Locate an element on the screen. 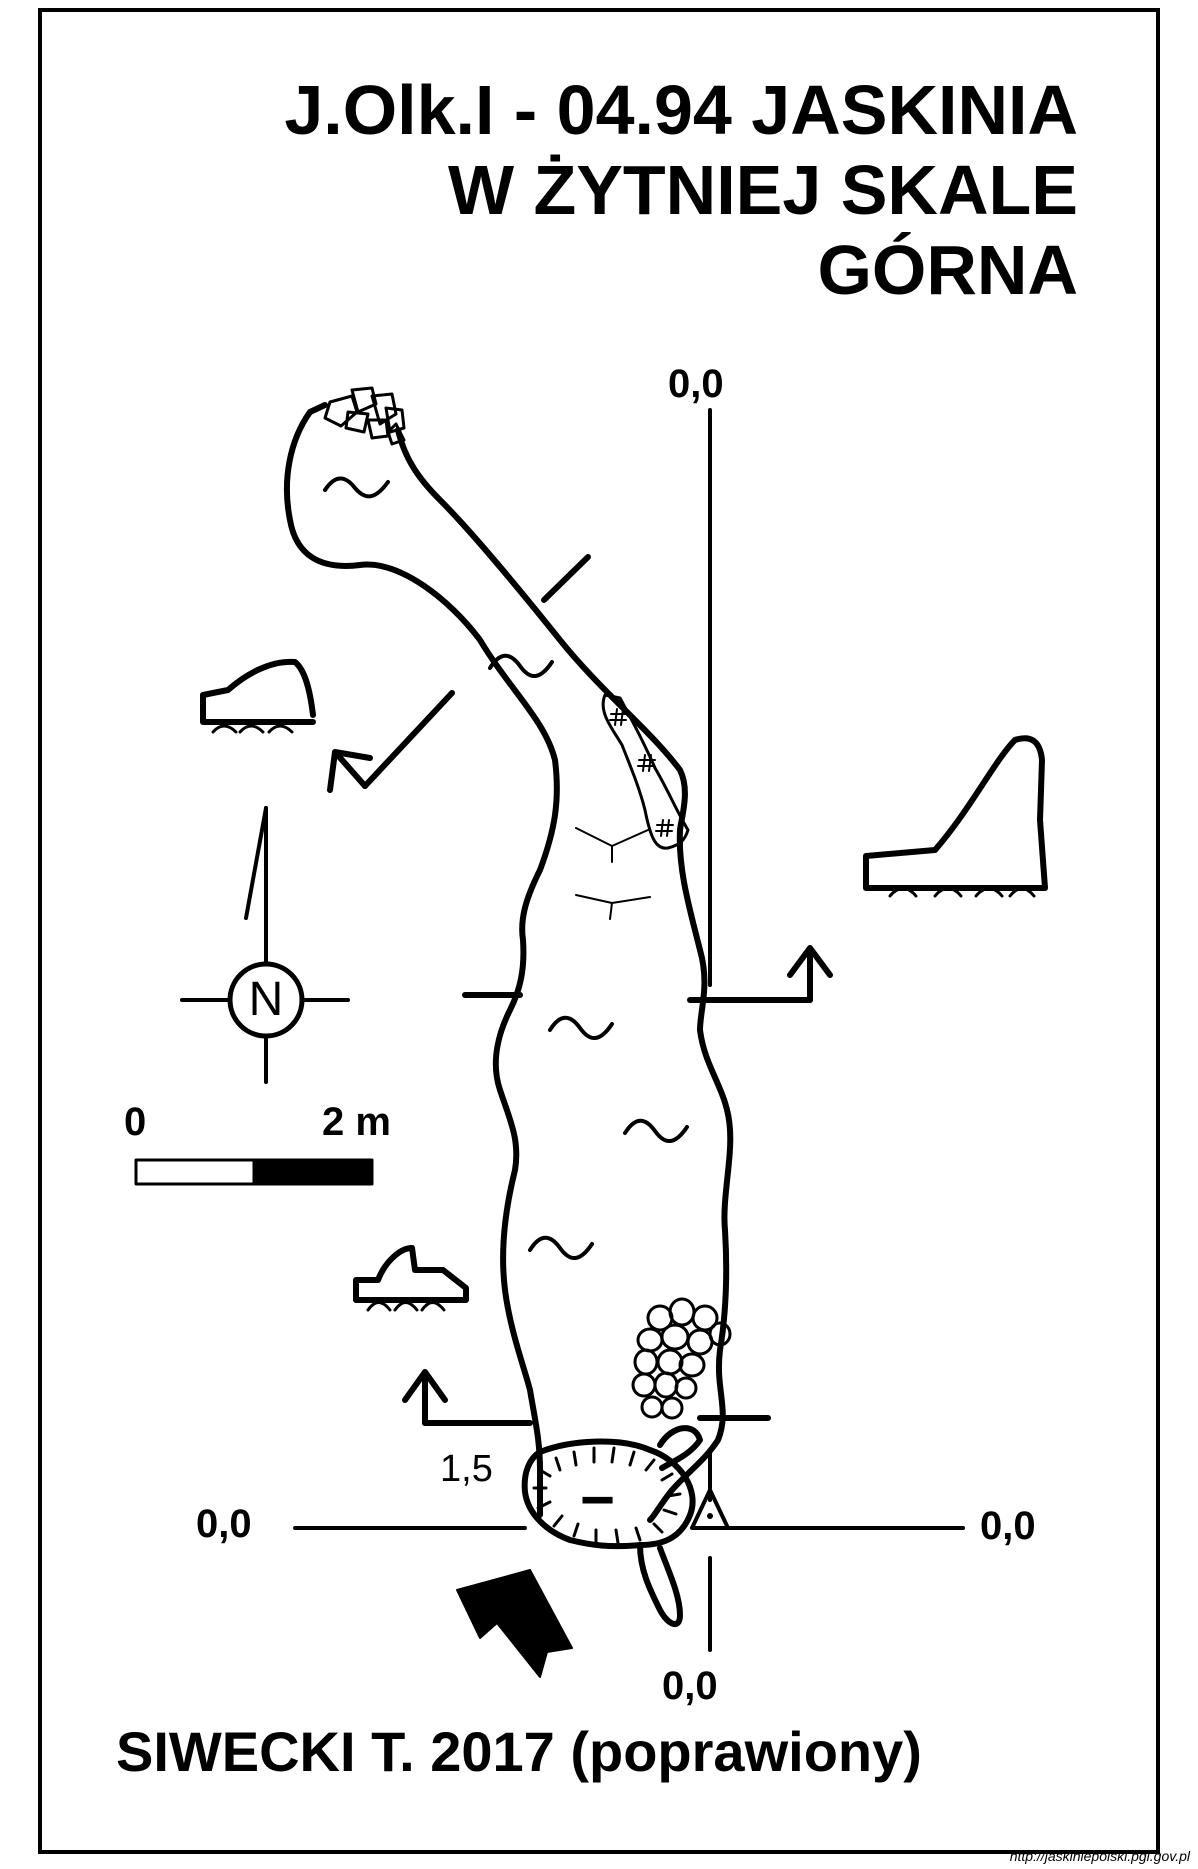 This screenshot has width=1198, height=1869. cross-section-b is located at coordinates (955, 816).